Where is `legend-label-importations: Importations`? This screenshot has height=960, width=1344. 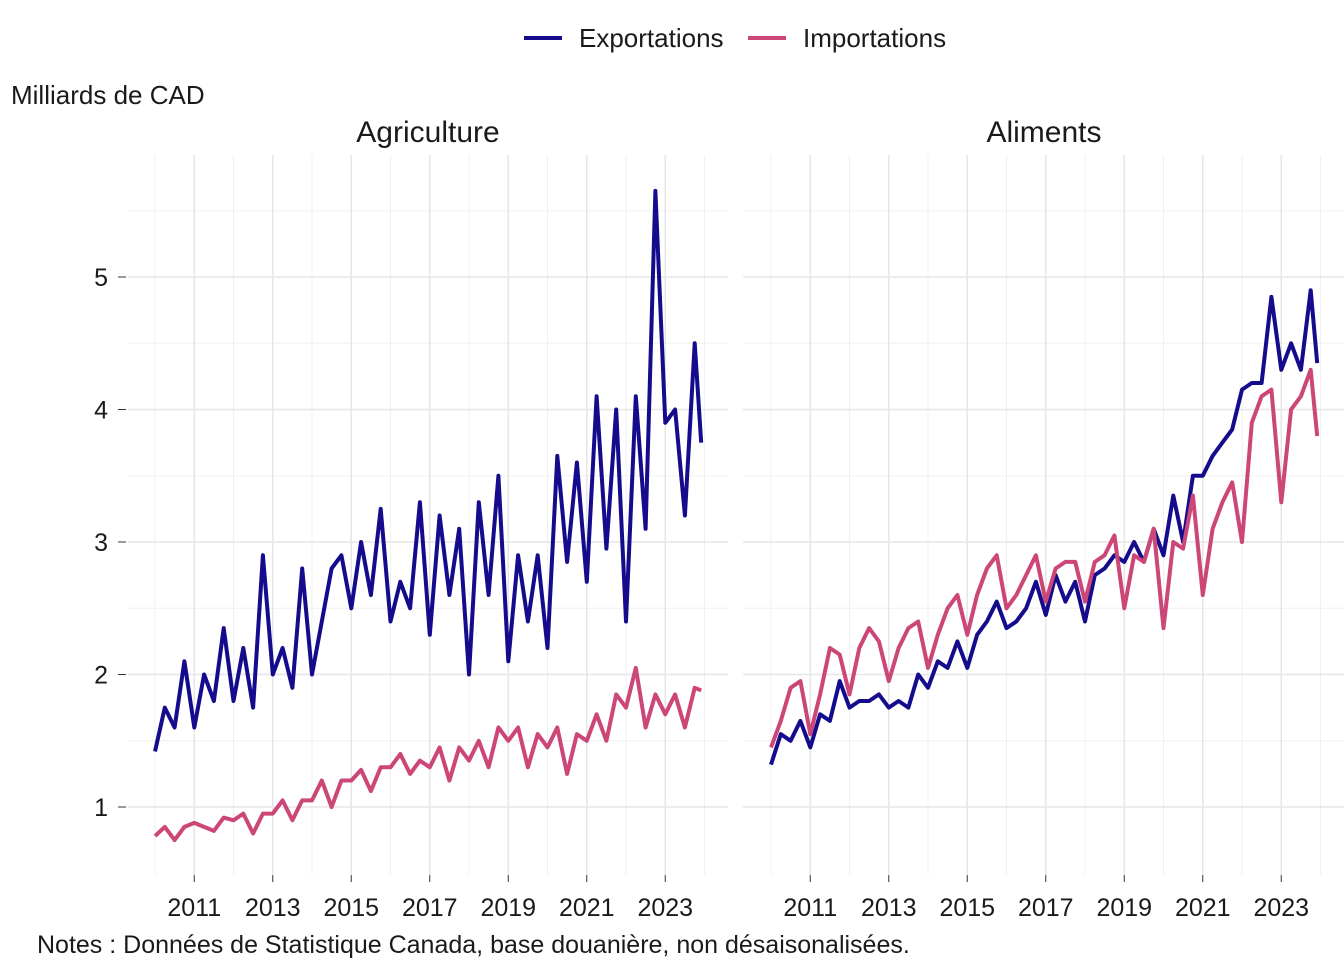
legend-label-importations: Importations is located at coordinates (874, 38).